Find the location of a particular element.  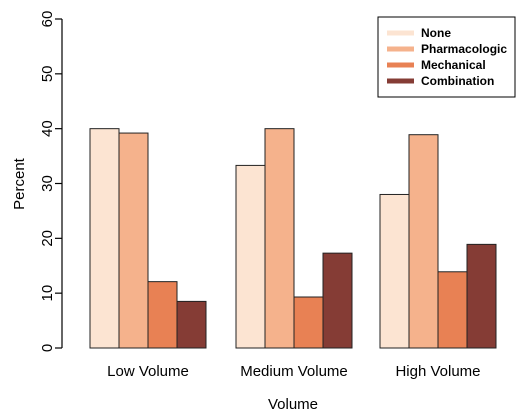

y-axis: 0 10 20 30 40 50 60 is located at coordinates (51, 181).